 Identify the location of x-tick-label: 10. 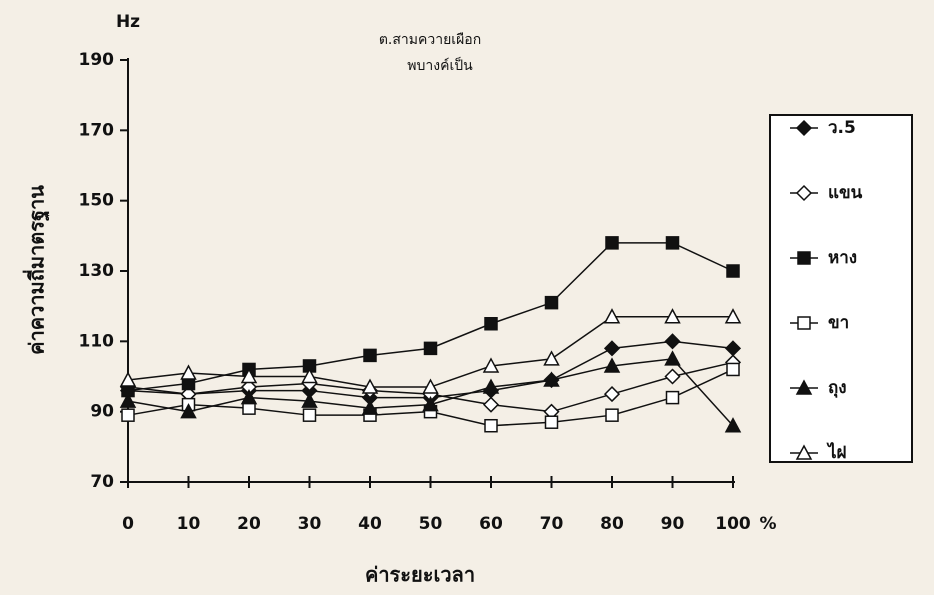
(189, 524).